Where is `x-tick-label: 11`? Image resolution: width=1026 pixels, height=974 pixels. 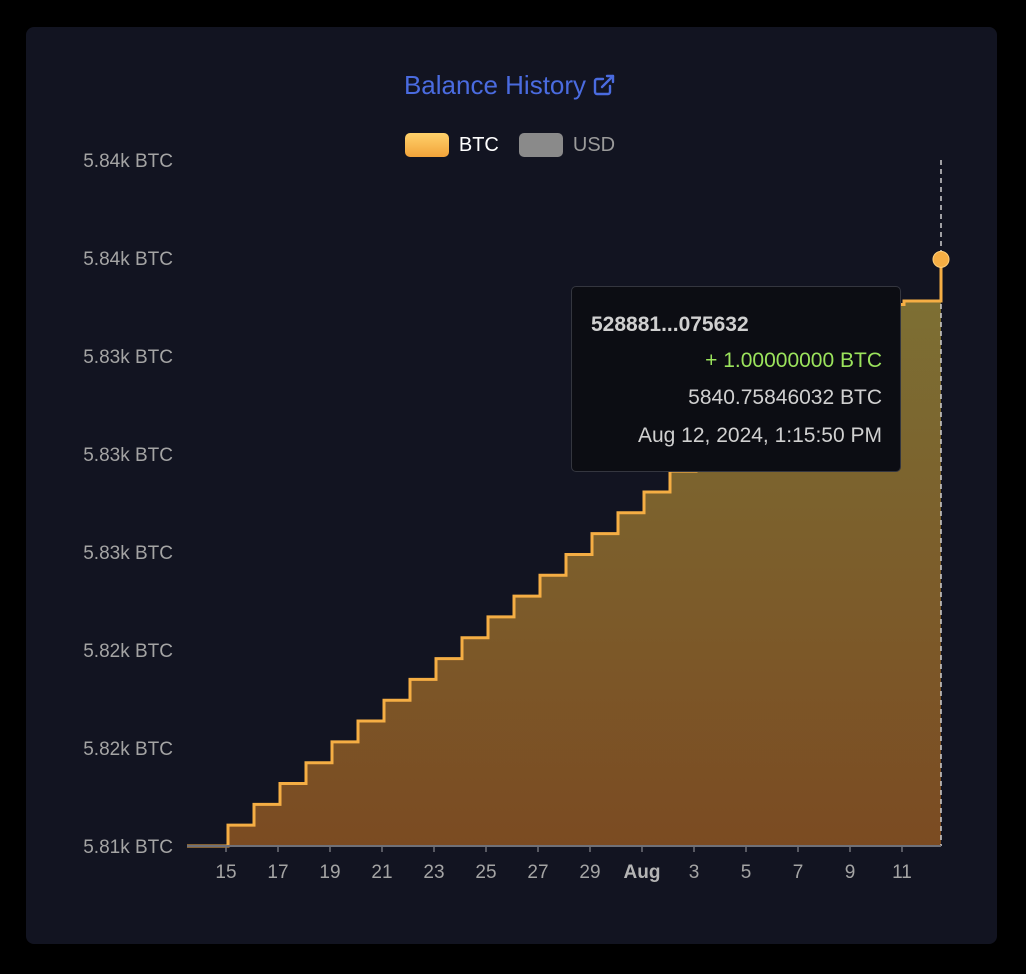 x-tick-label: 11 is located at coordinates (902, 872).